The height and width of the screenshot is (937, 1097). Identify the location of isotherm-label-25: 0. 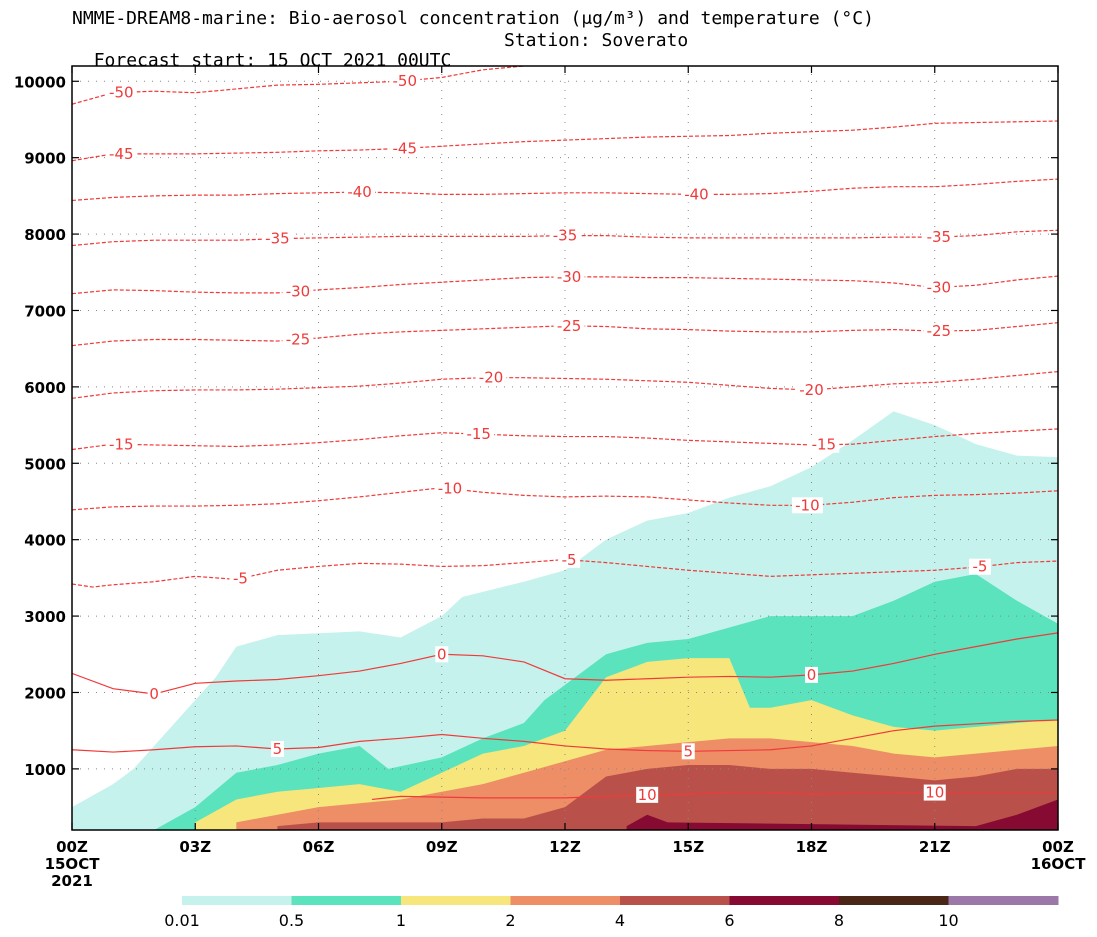
(154, 694).